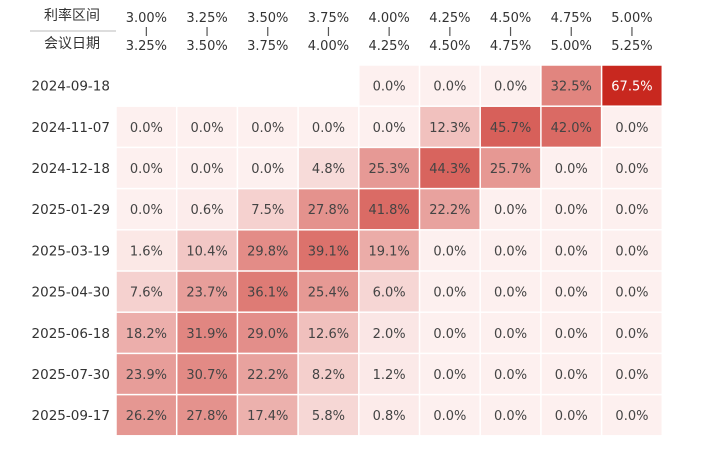 This screenshot has height=455, width=705. I want to click on header-meeting-date-label: 会议日期, so click(72, 44).